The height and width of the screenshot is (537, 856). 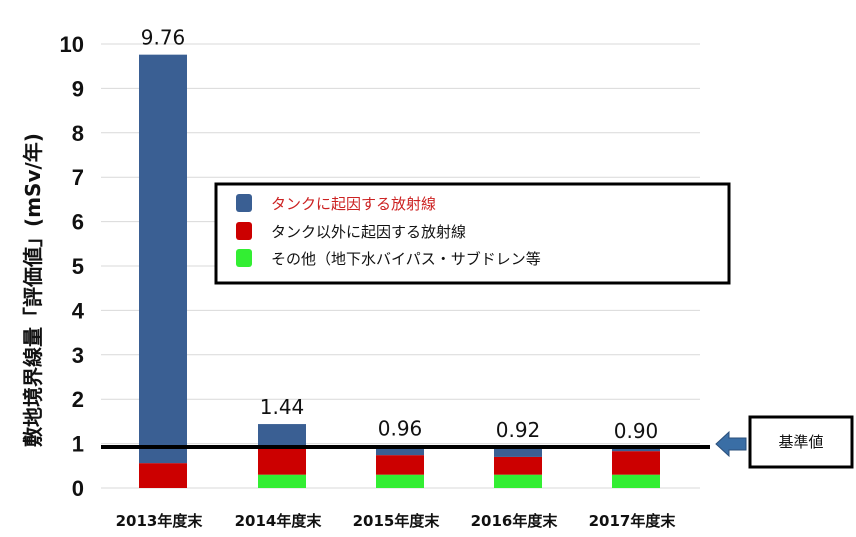 I want to click on y-tick-label: 7, so click(x=78, y=177).